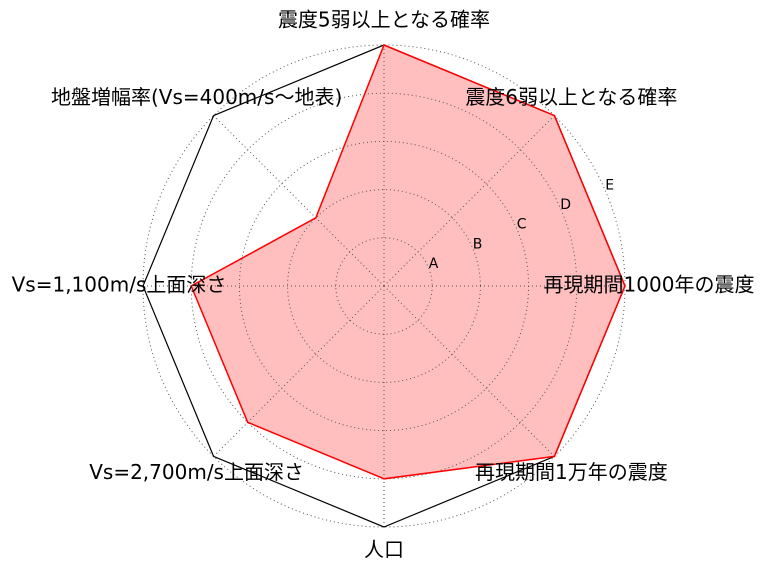 The height and width of the screenshot is (569, 778). I want to click on axis-label: 人口, so click(384, 550).